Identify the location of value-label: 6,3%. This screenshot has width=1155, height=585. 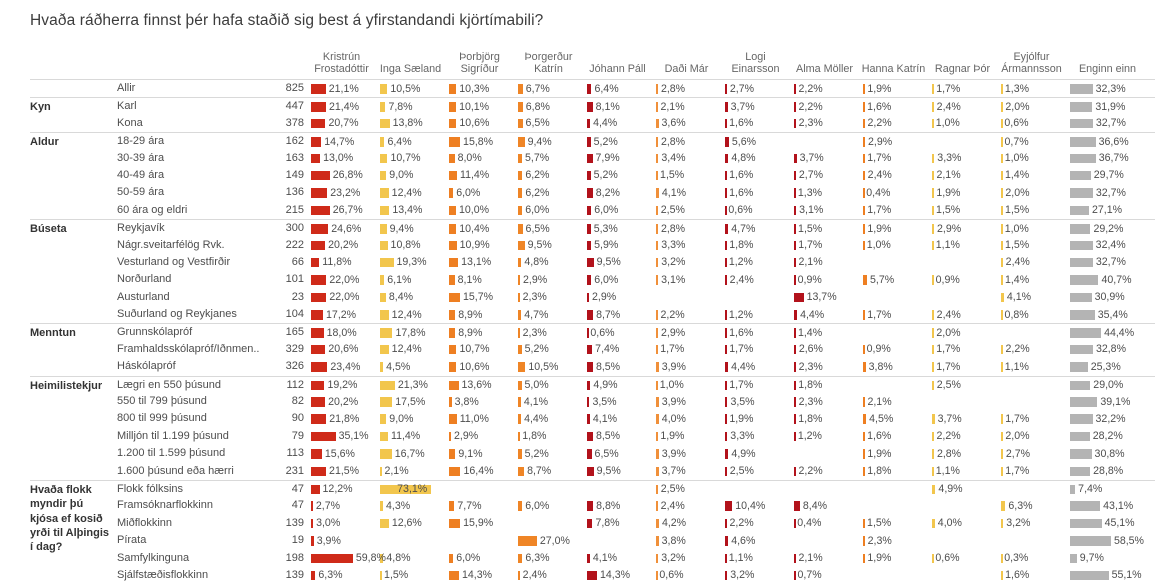
(537, 558).